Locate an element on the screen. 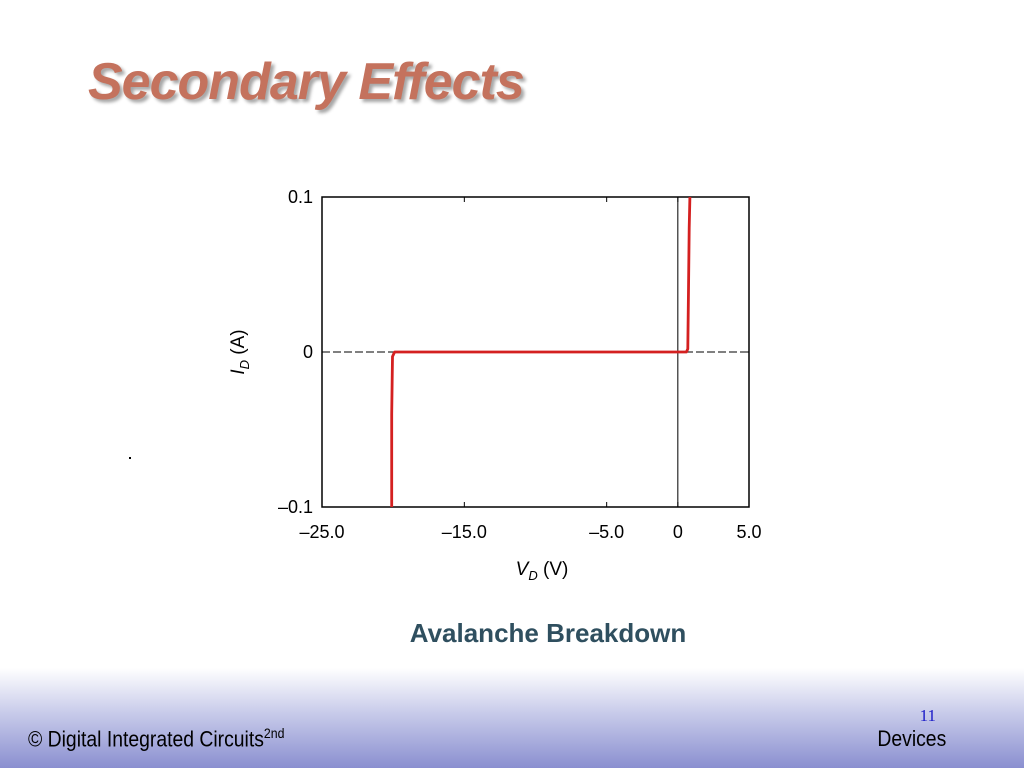 This screenshot has width=1024, height=768. x-axis-label-main: V is located at coordinates (523, 569).